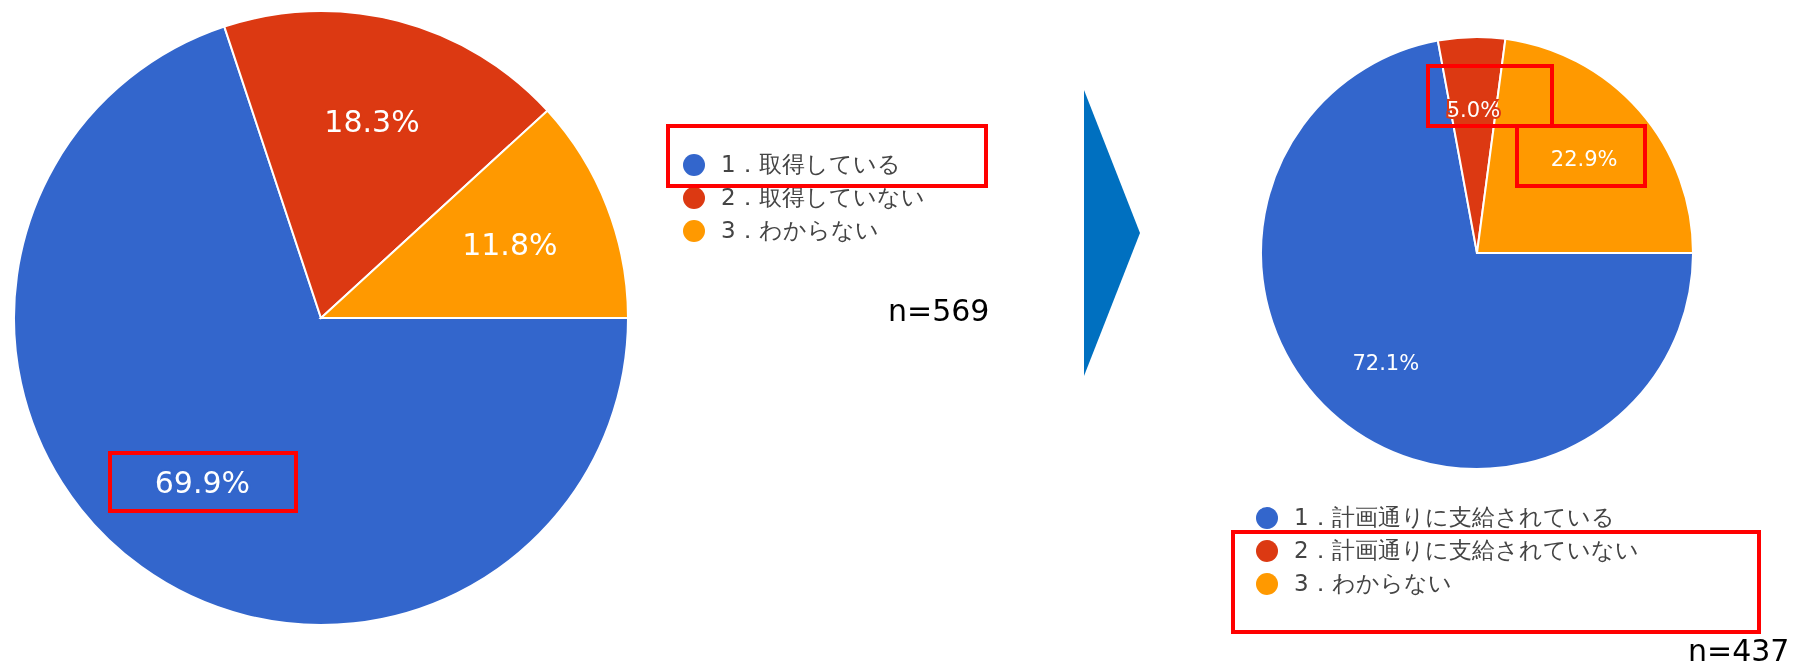 This screenshot has height=669, width=1816. I want to click on data-label: 72.1%, so click(1386, 362).